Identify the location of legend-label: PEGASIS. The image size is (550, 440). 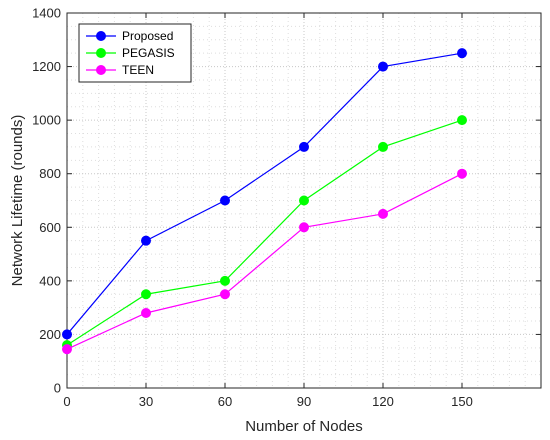
(148, 53).